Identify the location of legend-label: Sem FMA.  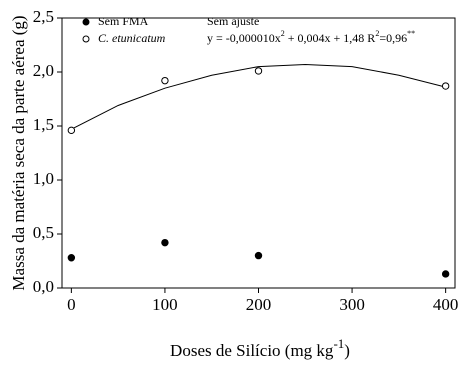
(123, 21).